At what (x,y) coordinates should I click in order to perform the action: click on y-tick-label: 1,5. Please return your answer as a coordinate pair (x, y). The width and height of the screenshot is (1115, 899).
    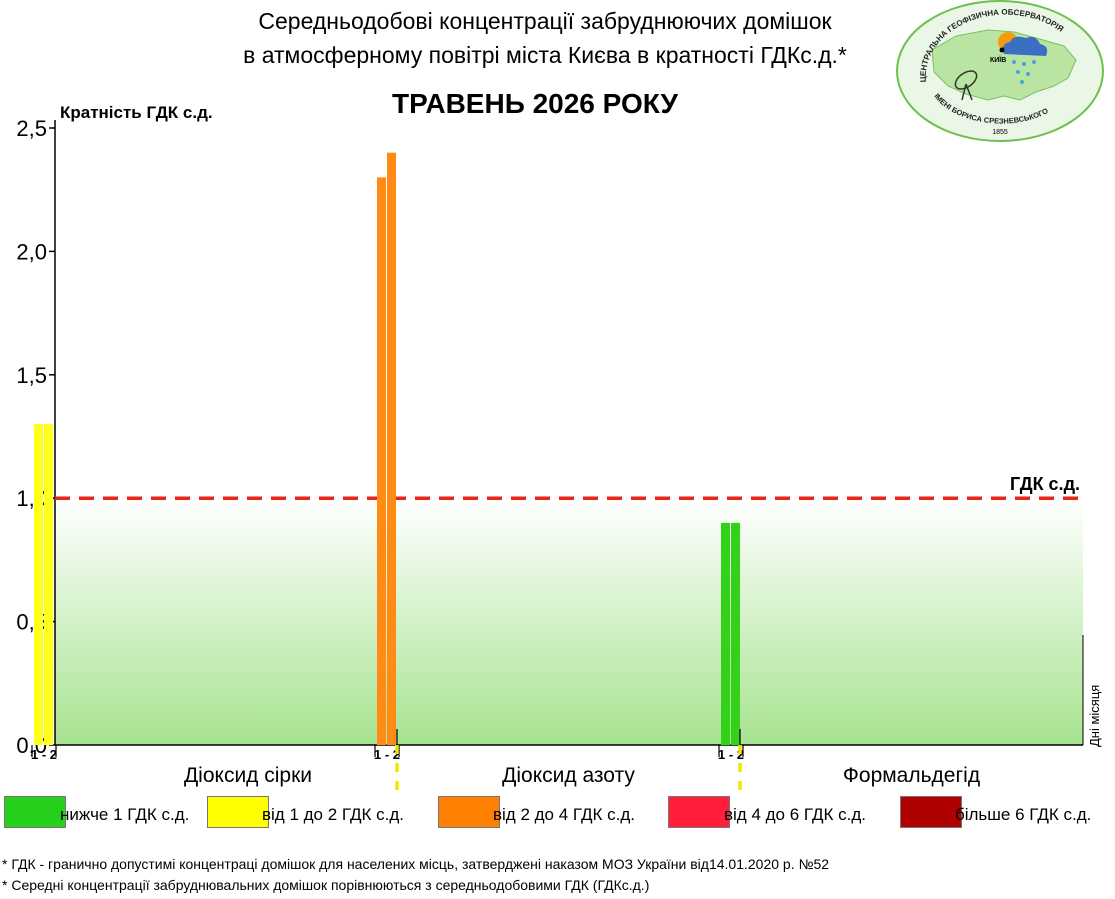
    Looking at the image, I should click on (31, 375).